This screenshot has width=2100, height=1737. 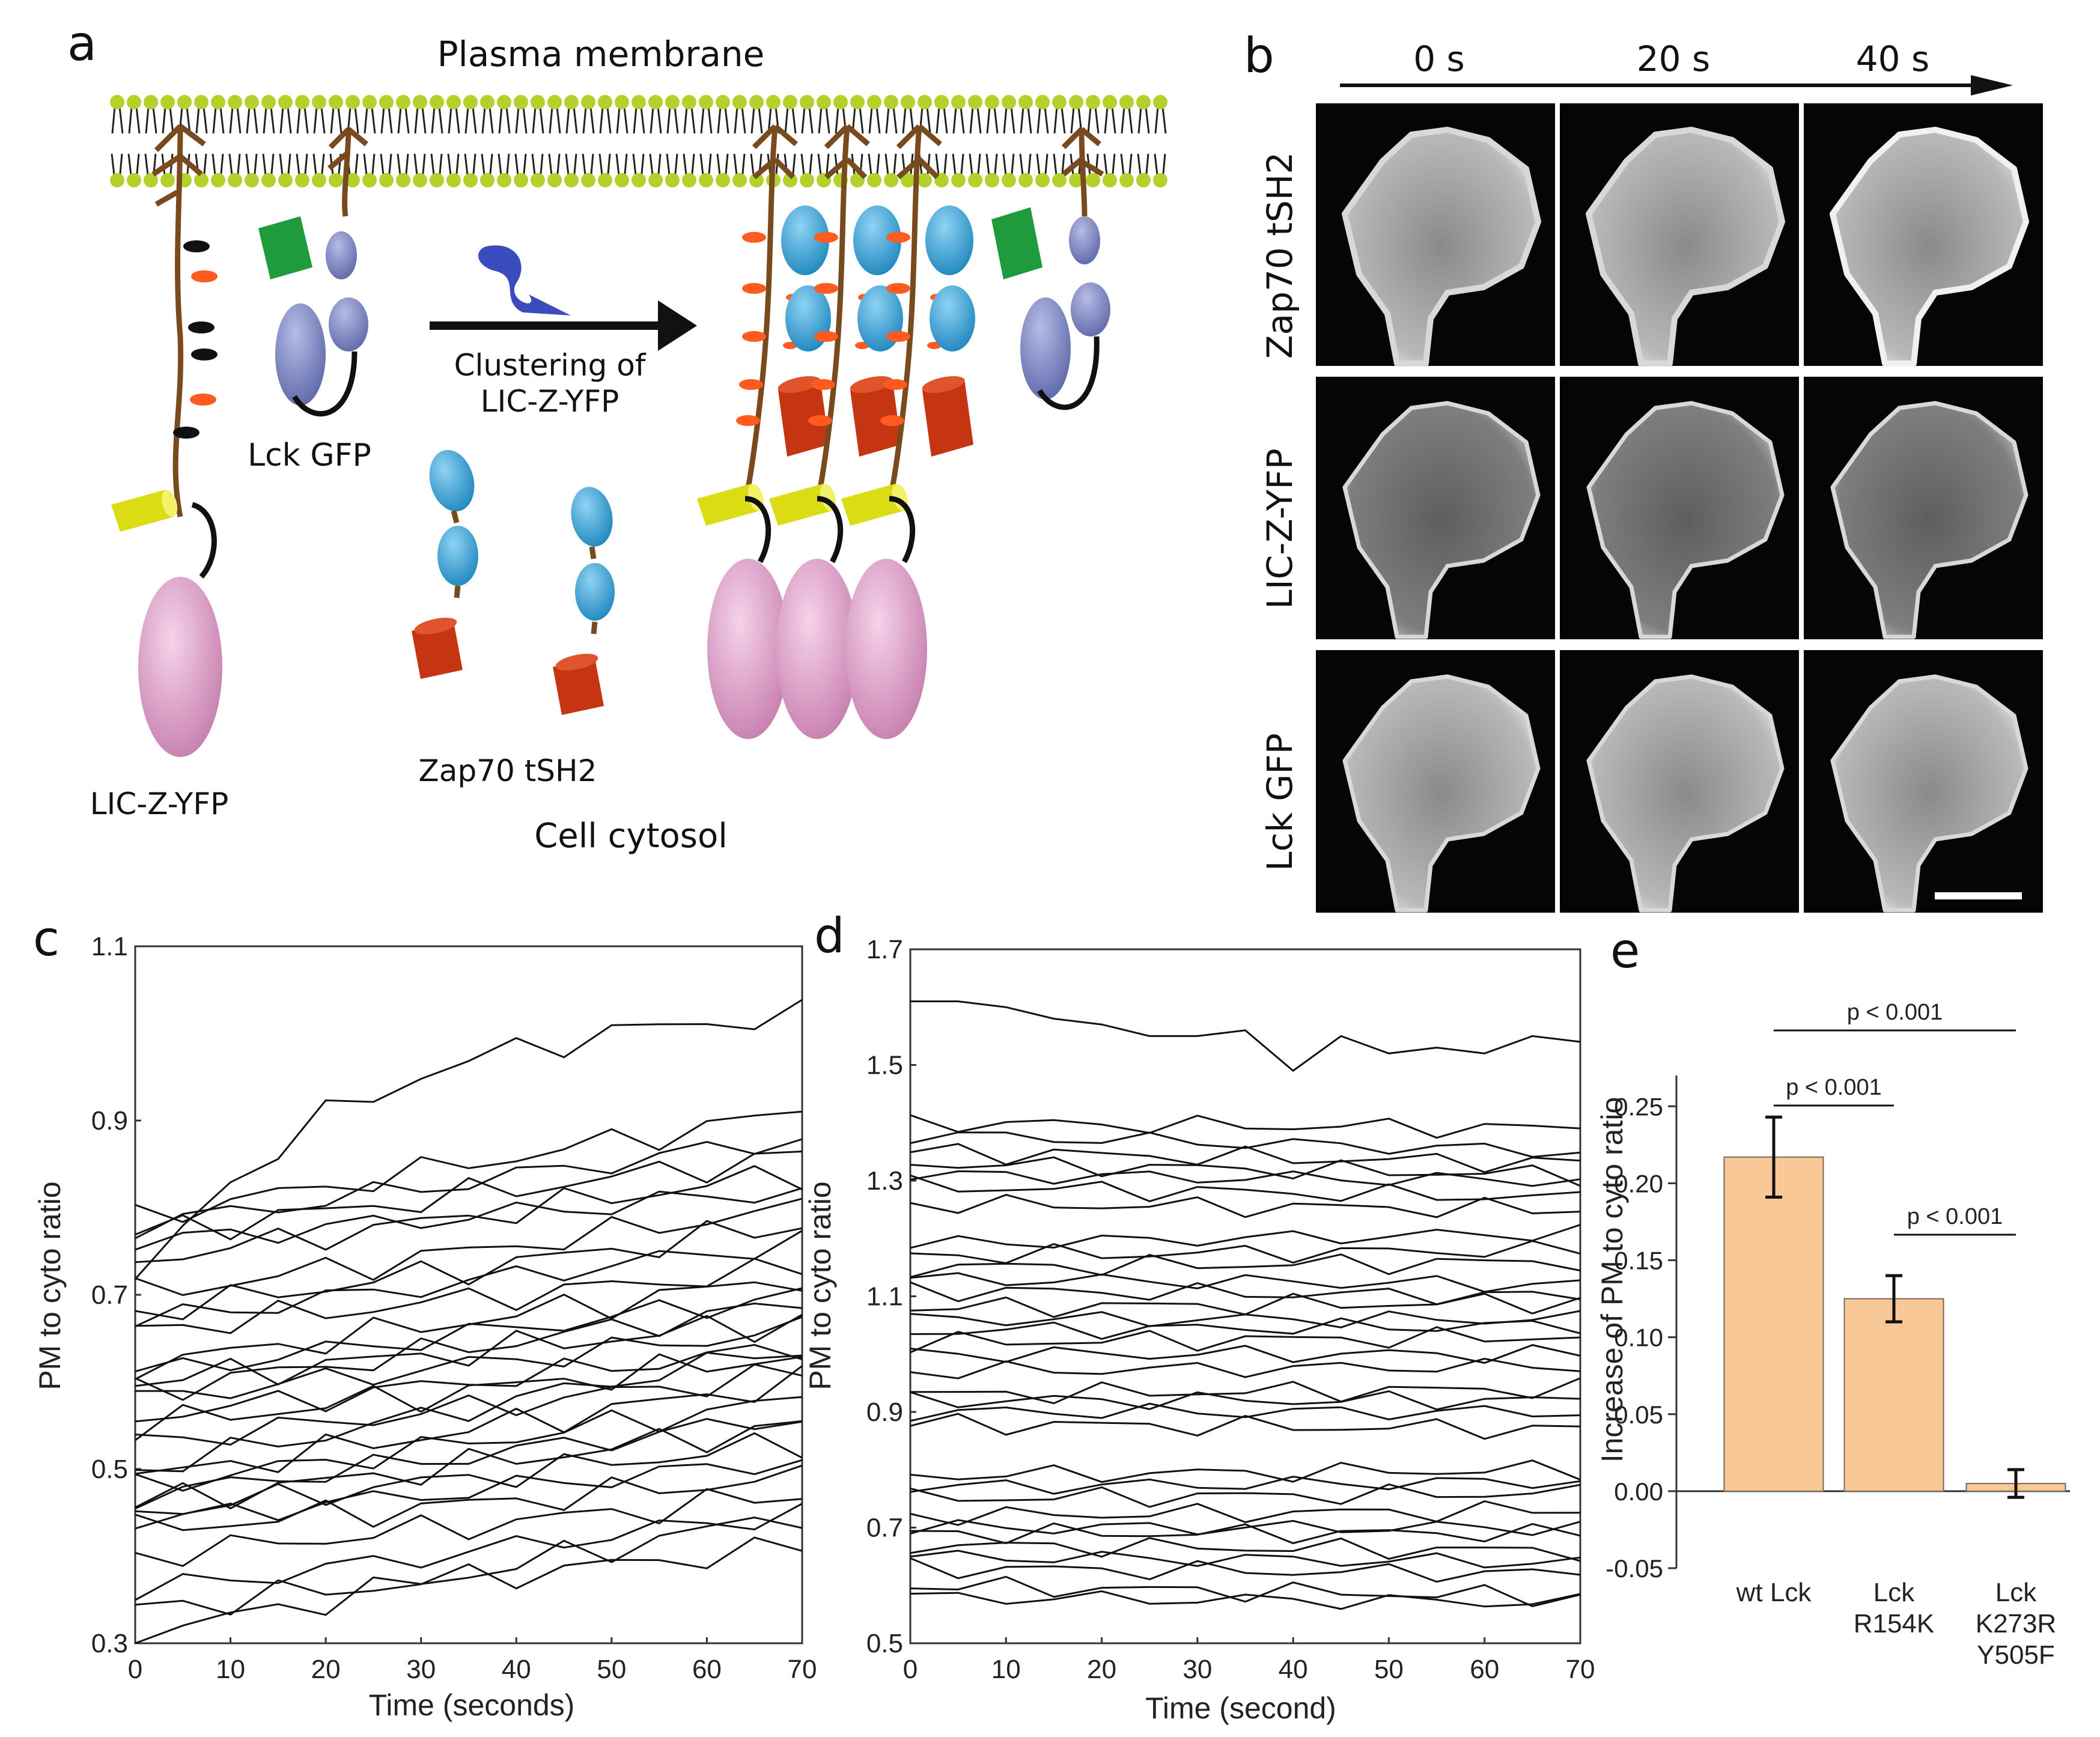 What do you see at coordinates (1892, 58) in the screenshot?
I see `time-label-40: 40 s` at bounding box center [1892, 58].